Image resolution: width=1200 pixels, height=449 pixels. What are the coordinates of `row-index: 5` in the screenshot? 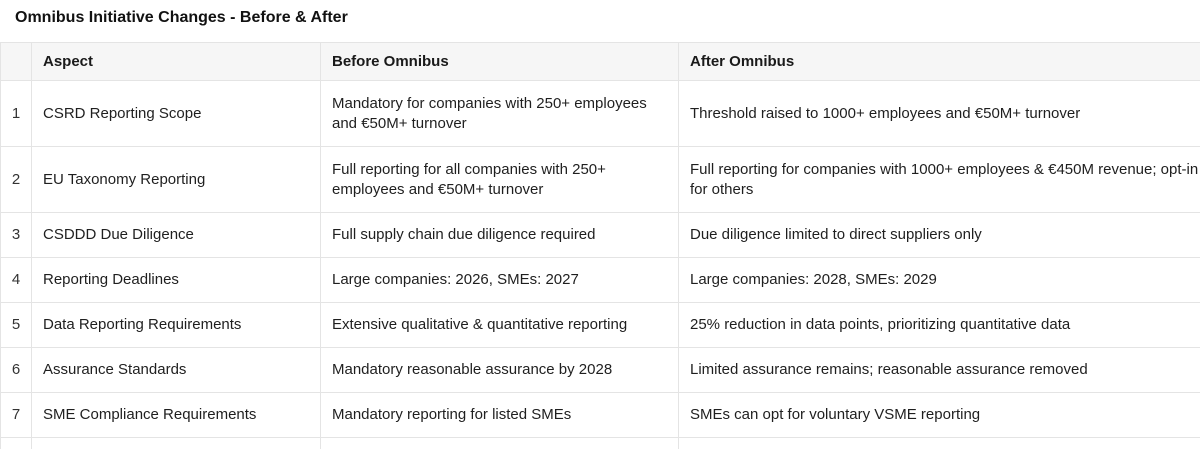 It's located at (16, 325).